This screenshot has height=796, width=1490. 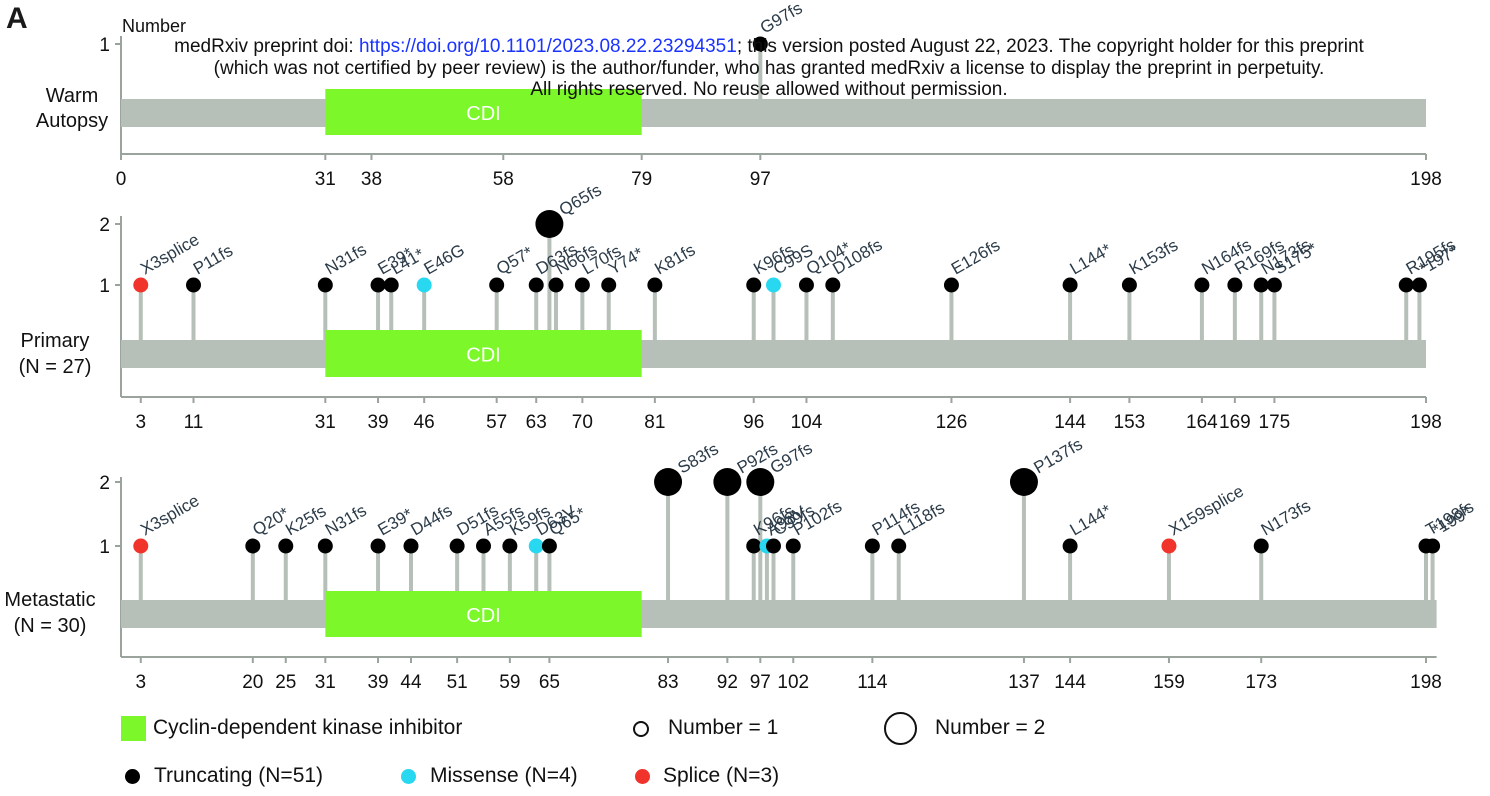 What do you see at coordinates (504, 775) in the screenshot?
I see `legend-missense-label: Missense (N=4)` at bounding box center [504, 775].